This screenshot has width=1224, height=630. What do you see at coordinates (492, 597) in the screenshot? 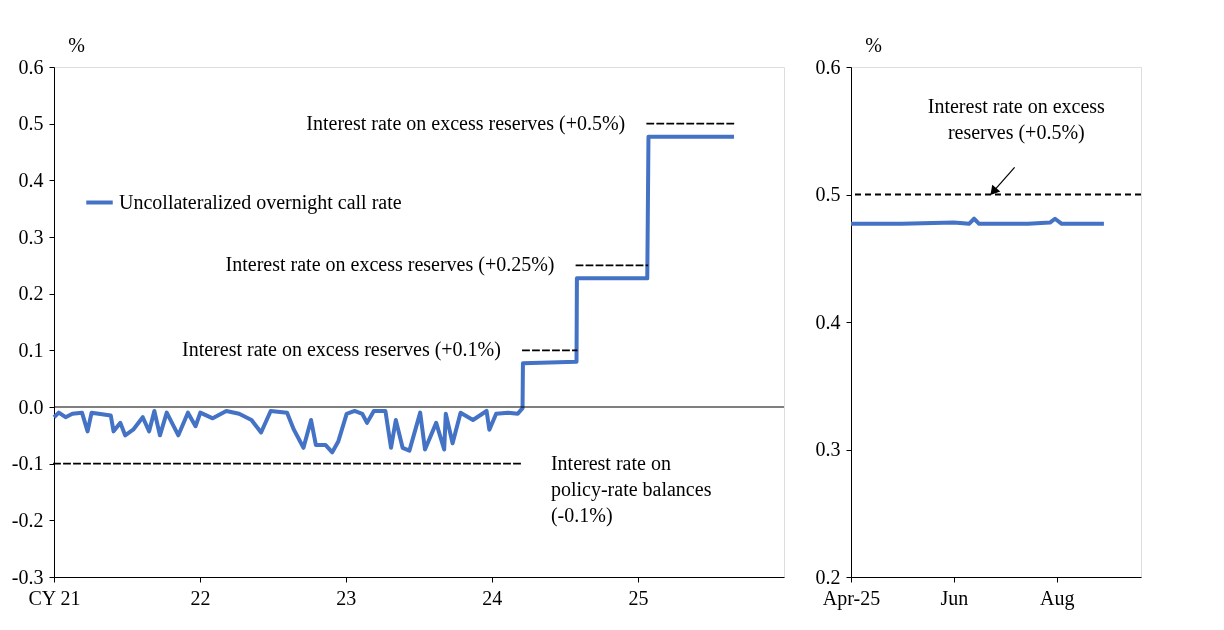
I see `x-tick-label: 24` at bounding box center [492, 597].